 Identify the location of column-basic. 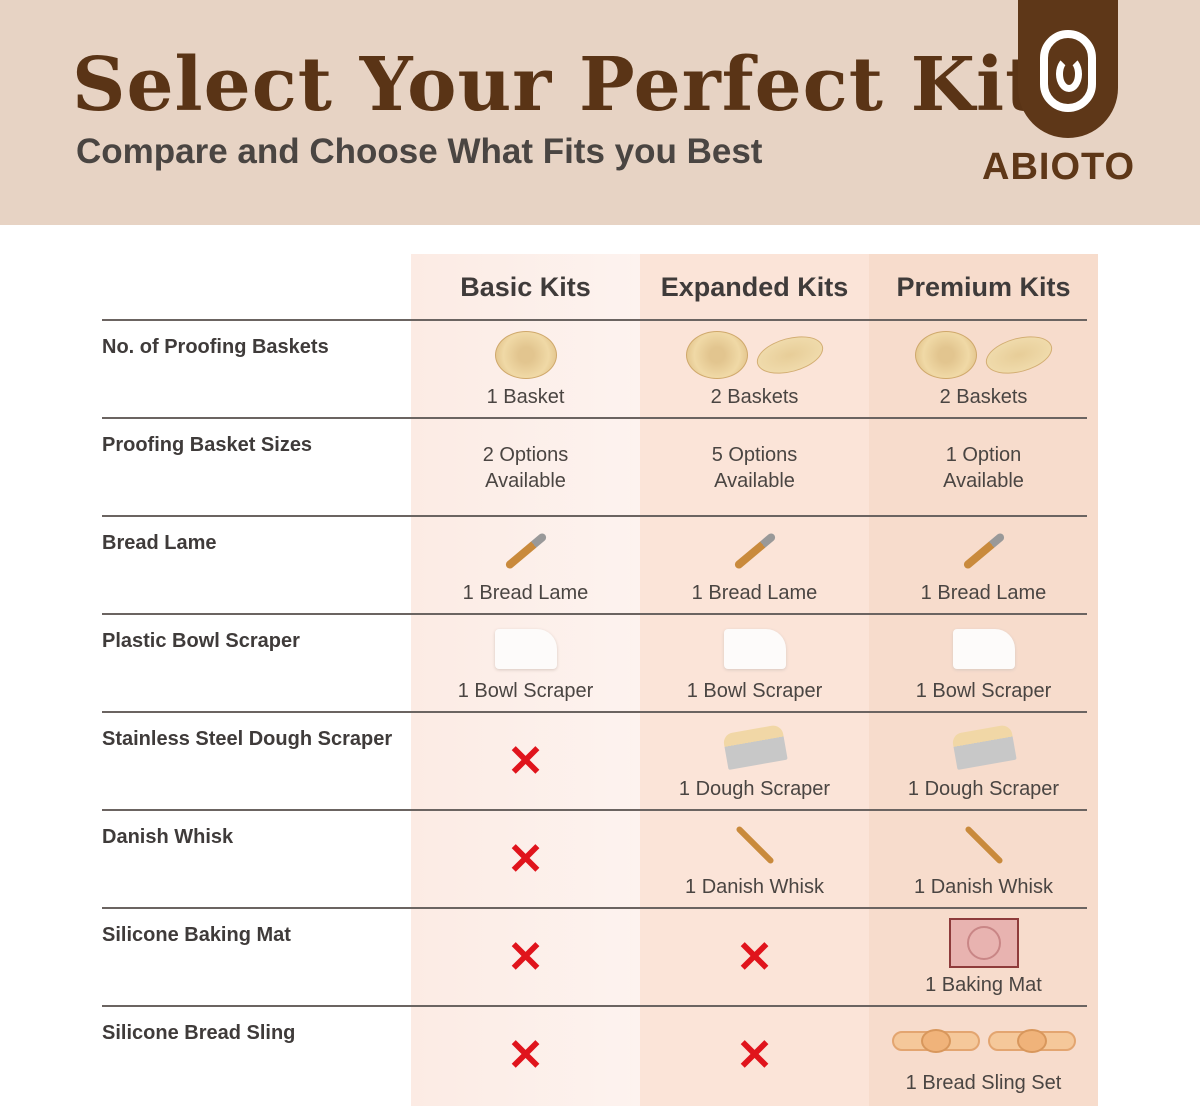
(525, 680).